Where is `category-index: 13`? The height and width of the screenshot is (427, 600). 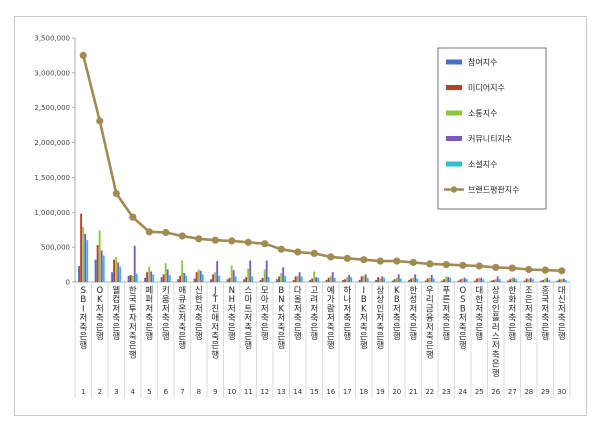 category-index: 13 is located at coordinates (281, 392).